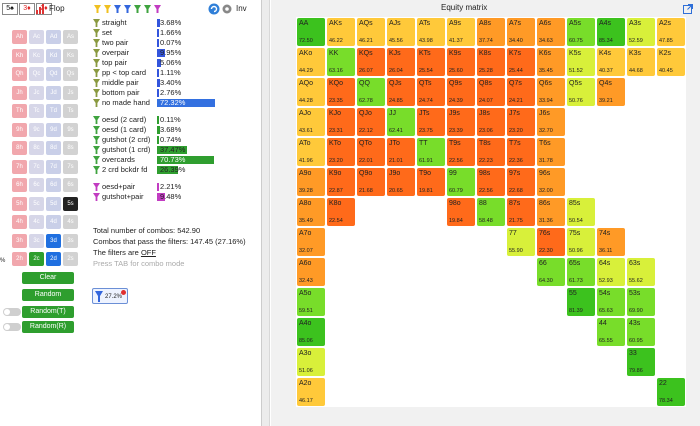 The width and height of the screenshot is (700, 426). I want to click on card-Ac: Ac, so click(36, 37).